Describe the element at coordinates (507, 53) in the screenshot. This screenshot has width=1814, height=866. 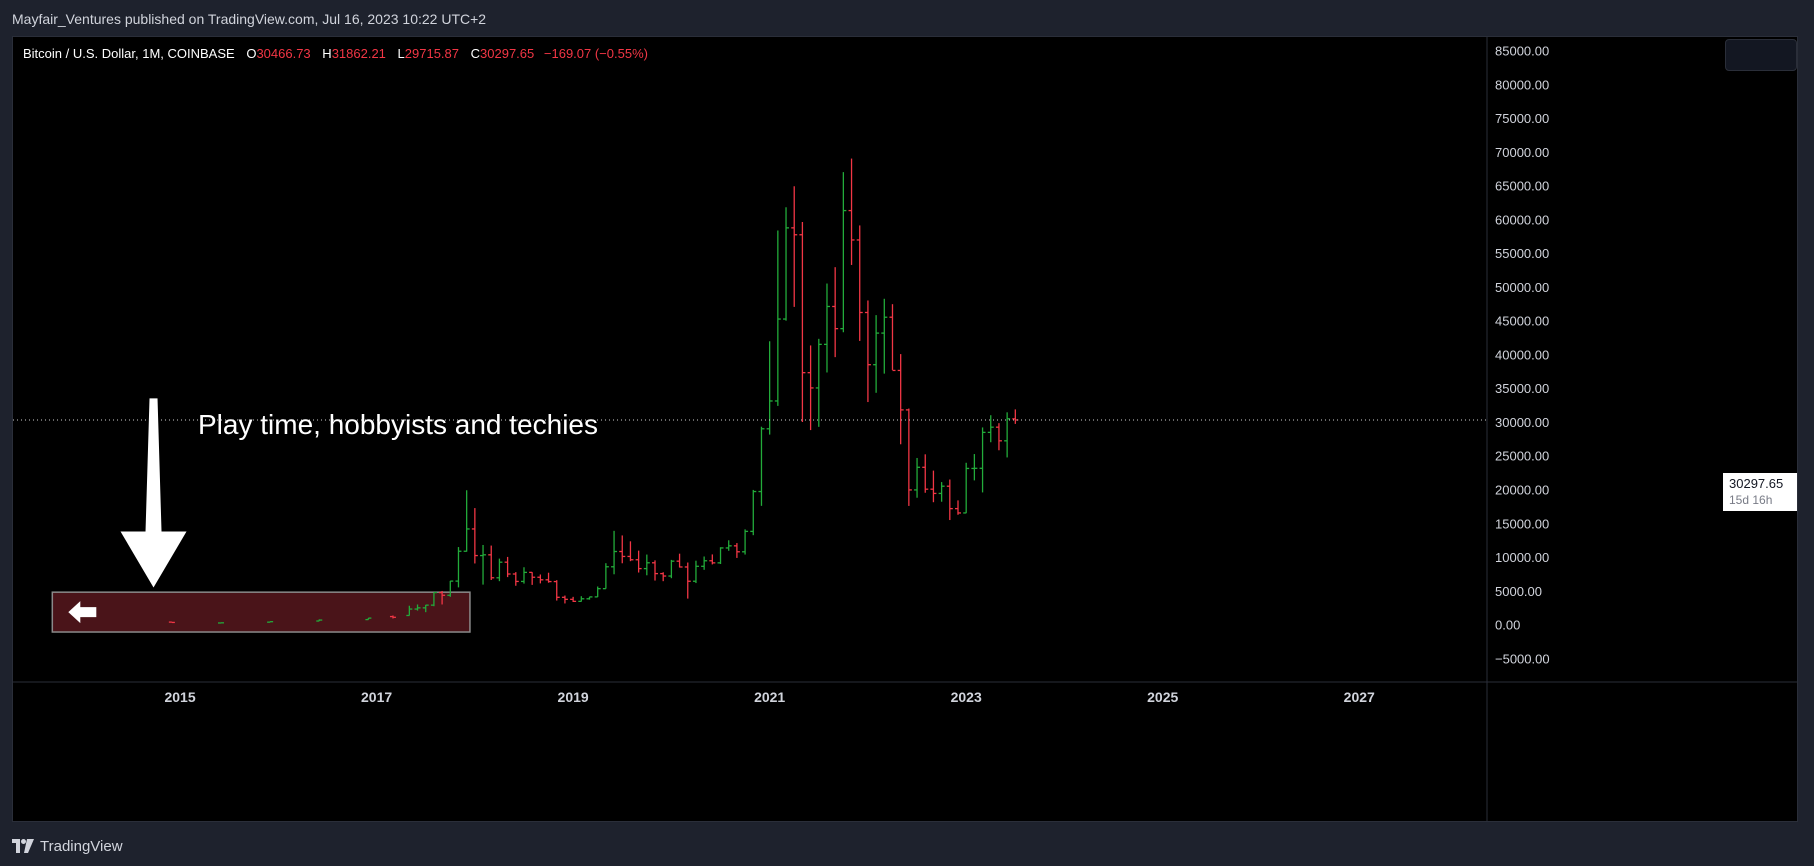
I see `close-value: 30297.65` at that location.